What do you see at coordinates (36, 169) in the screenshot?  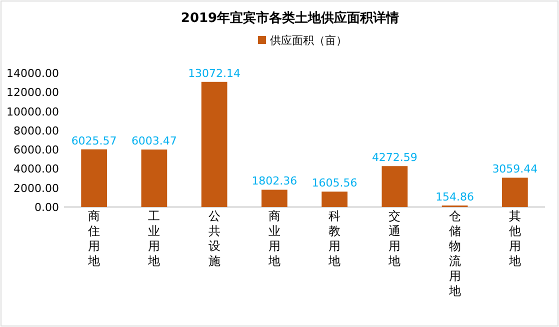 I see `y-tick-label: 4000.00` at bounding box center [36, 169].